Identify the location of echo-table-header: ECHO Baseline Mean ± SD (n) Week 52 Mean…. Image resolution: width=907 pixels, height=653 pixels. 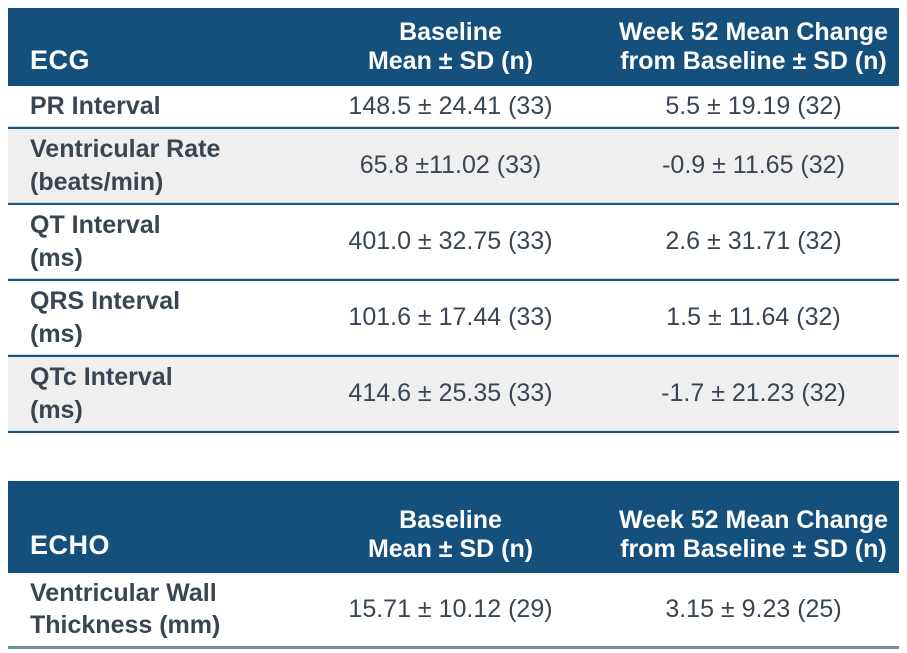
(453, 526).